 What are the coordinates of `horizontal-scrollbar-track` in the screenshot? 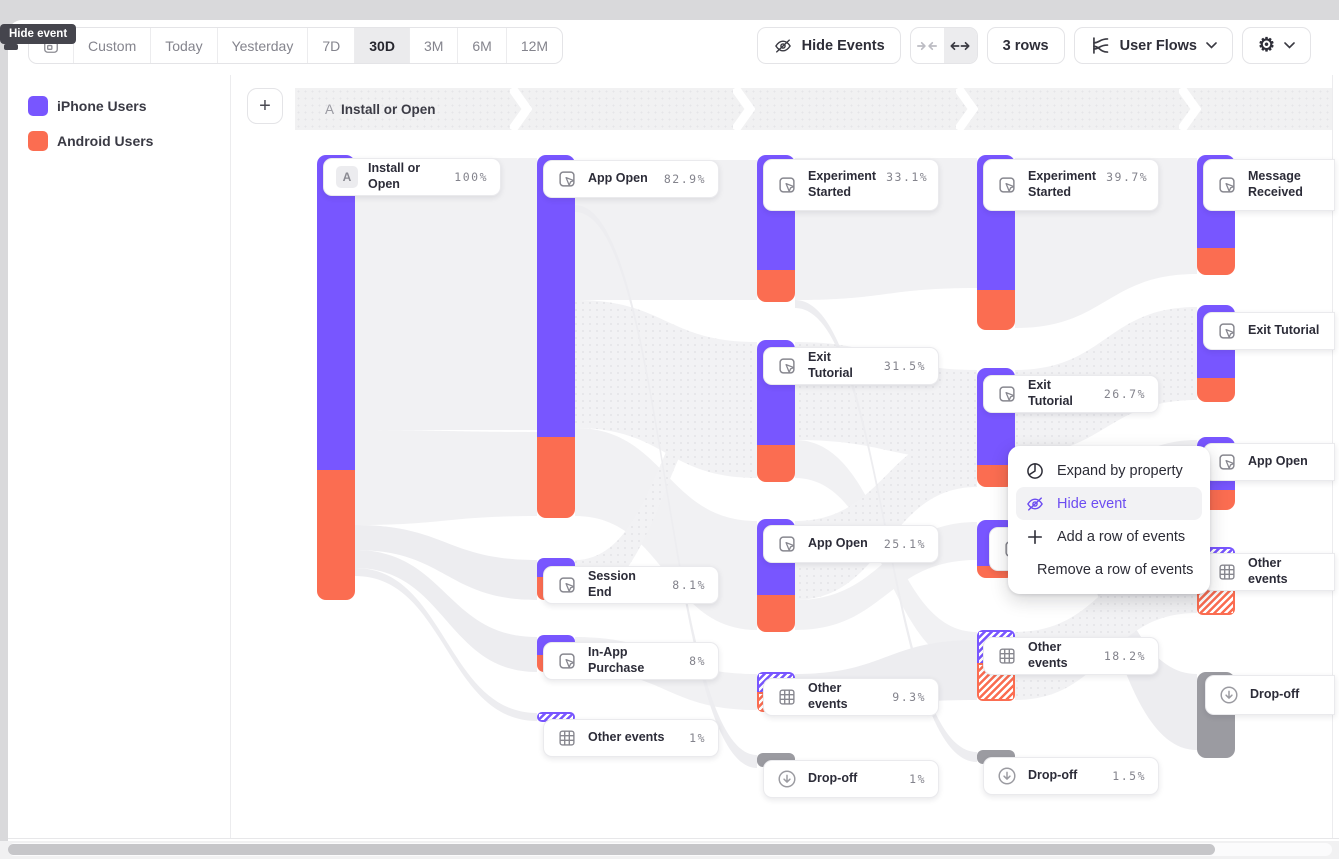 It's located at (670, 849).